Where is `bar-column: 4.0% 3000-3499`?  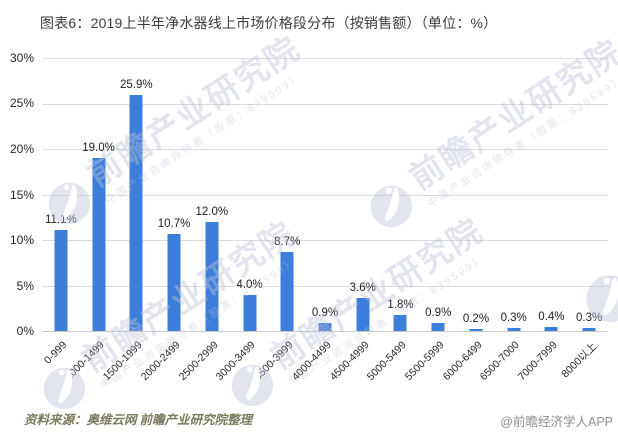
bar-column: 4.0% 3000-3499 is located at coordinates (241, 220).